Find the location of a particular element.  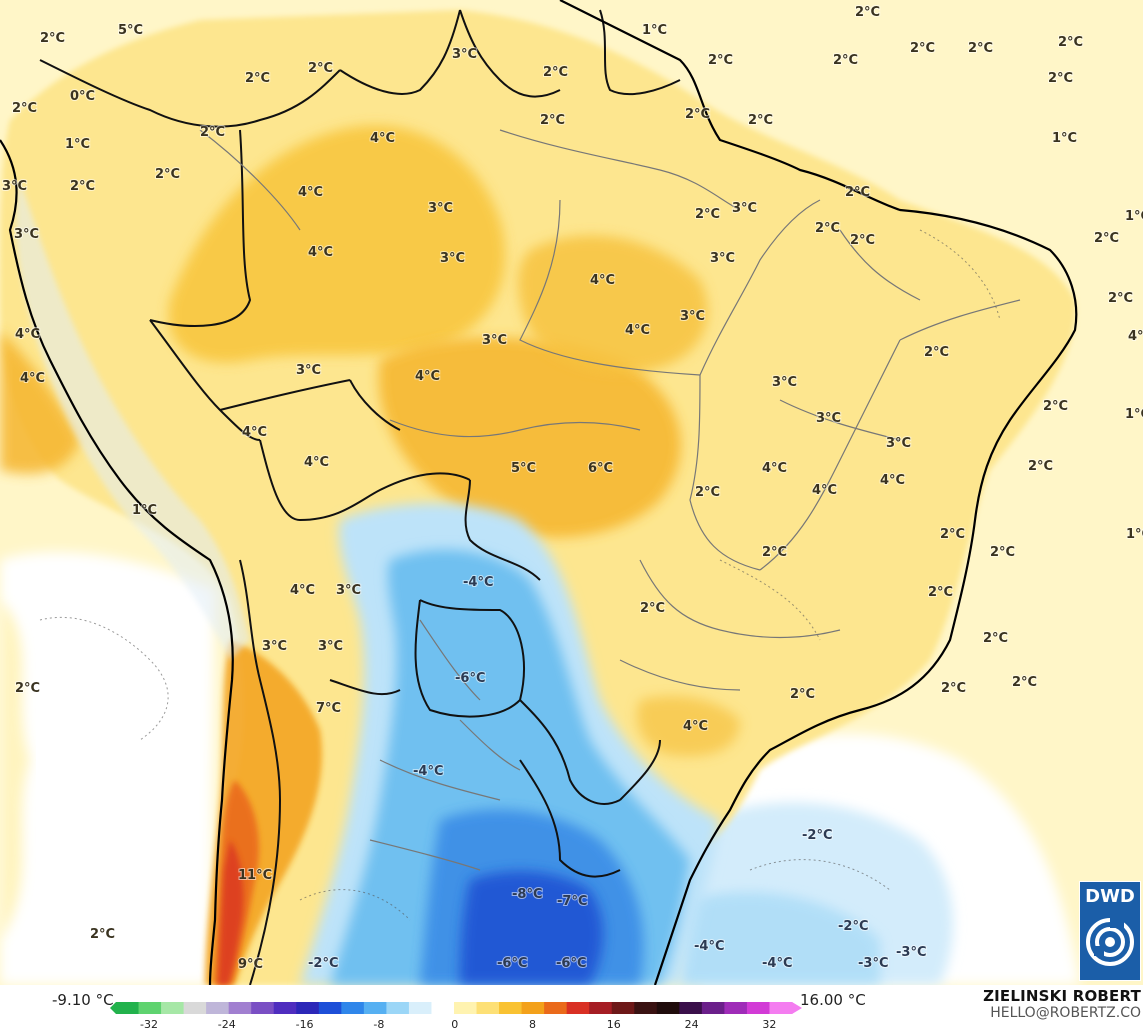

legend-min-label: -9.10 °C is located at coordinates (83, 1000).